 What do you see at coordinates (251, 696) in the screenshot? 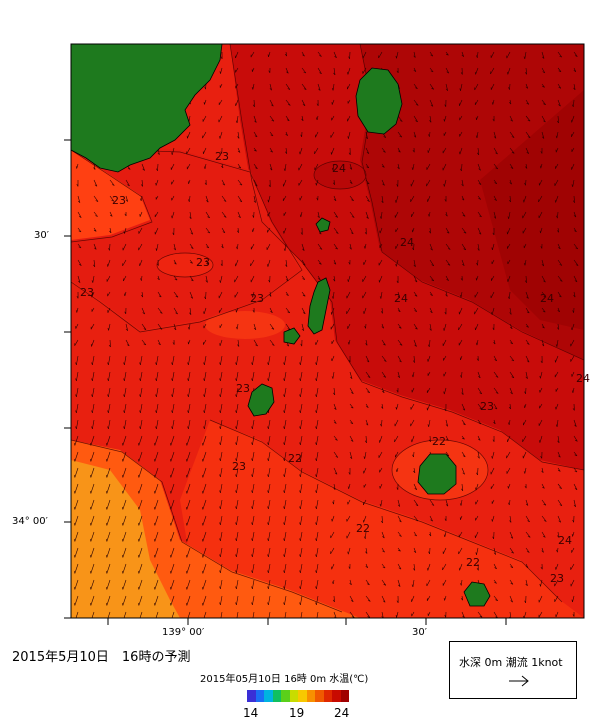
I see `colorbar-segment` at bounding box center [251, 696].